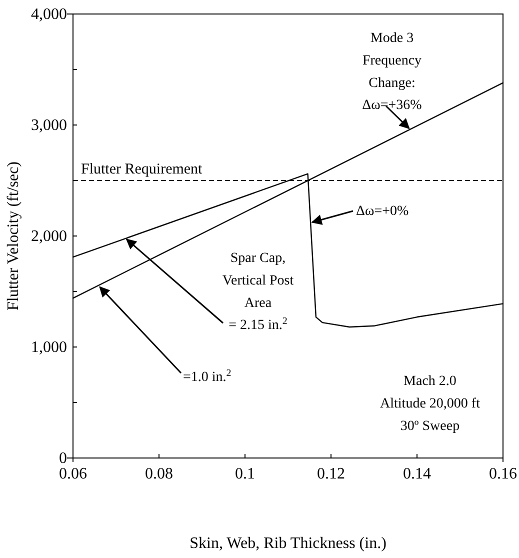 The image size is (519, 558). What do you see at coordinates (392, 72) in the screenshot?
I see `annotation: Mode 3 Frequency Change: Δω=+36%` at bounding box center [392, 72].